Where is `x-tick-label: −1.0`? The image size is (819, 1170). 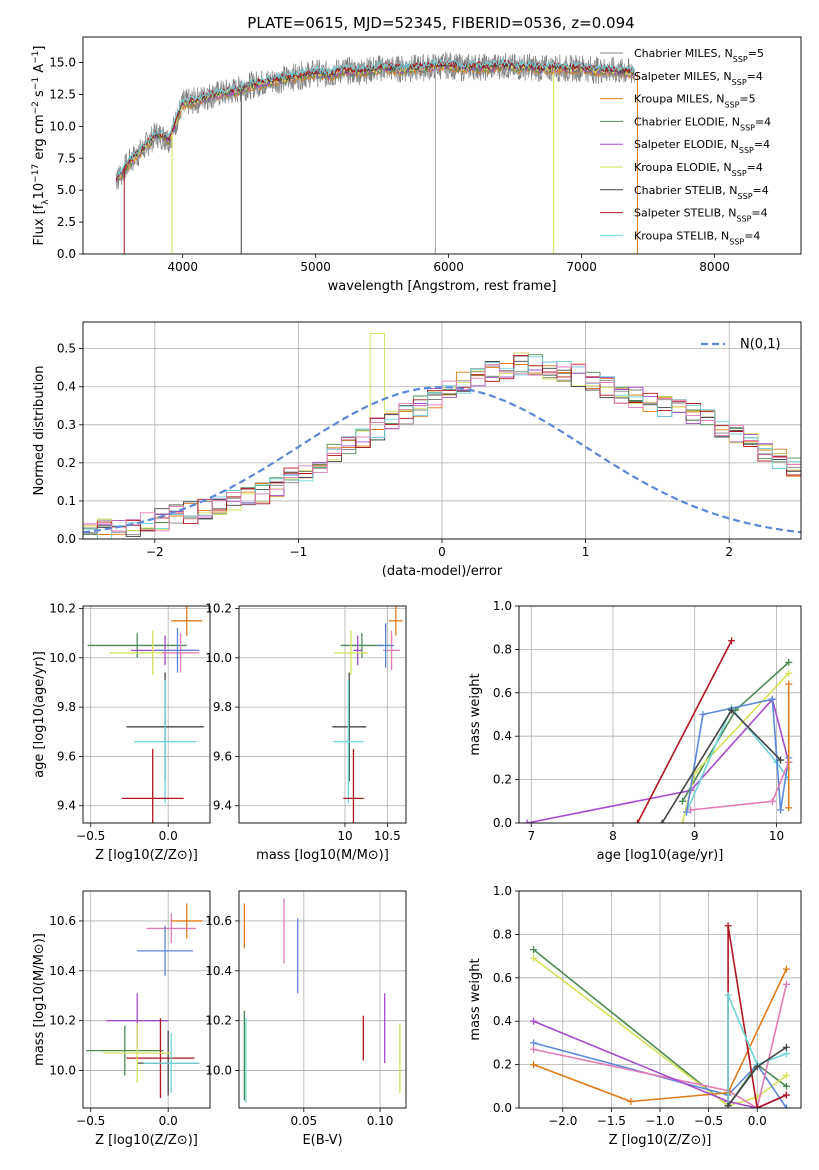
x-tick-label: −1.0 is located at coordinates (659, 1121).